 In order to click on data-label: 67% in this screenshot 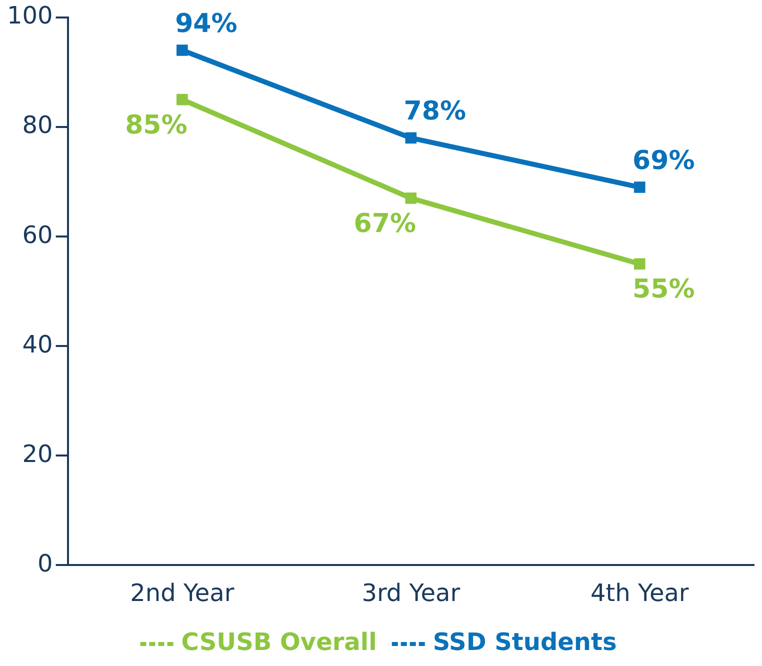, I will do `click(385, 223)`.